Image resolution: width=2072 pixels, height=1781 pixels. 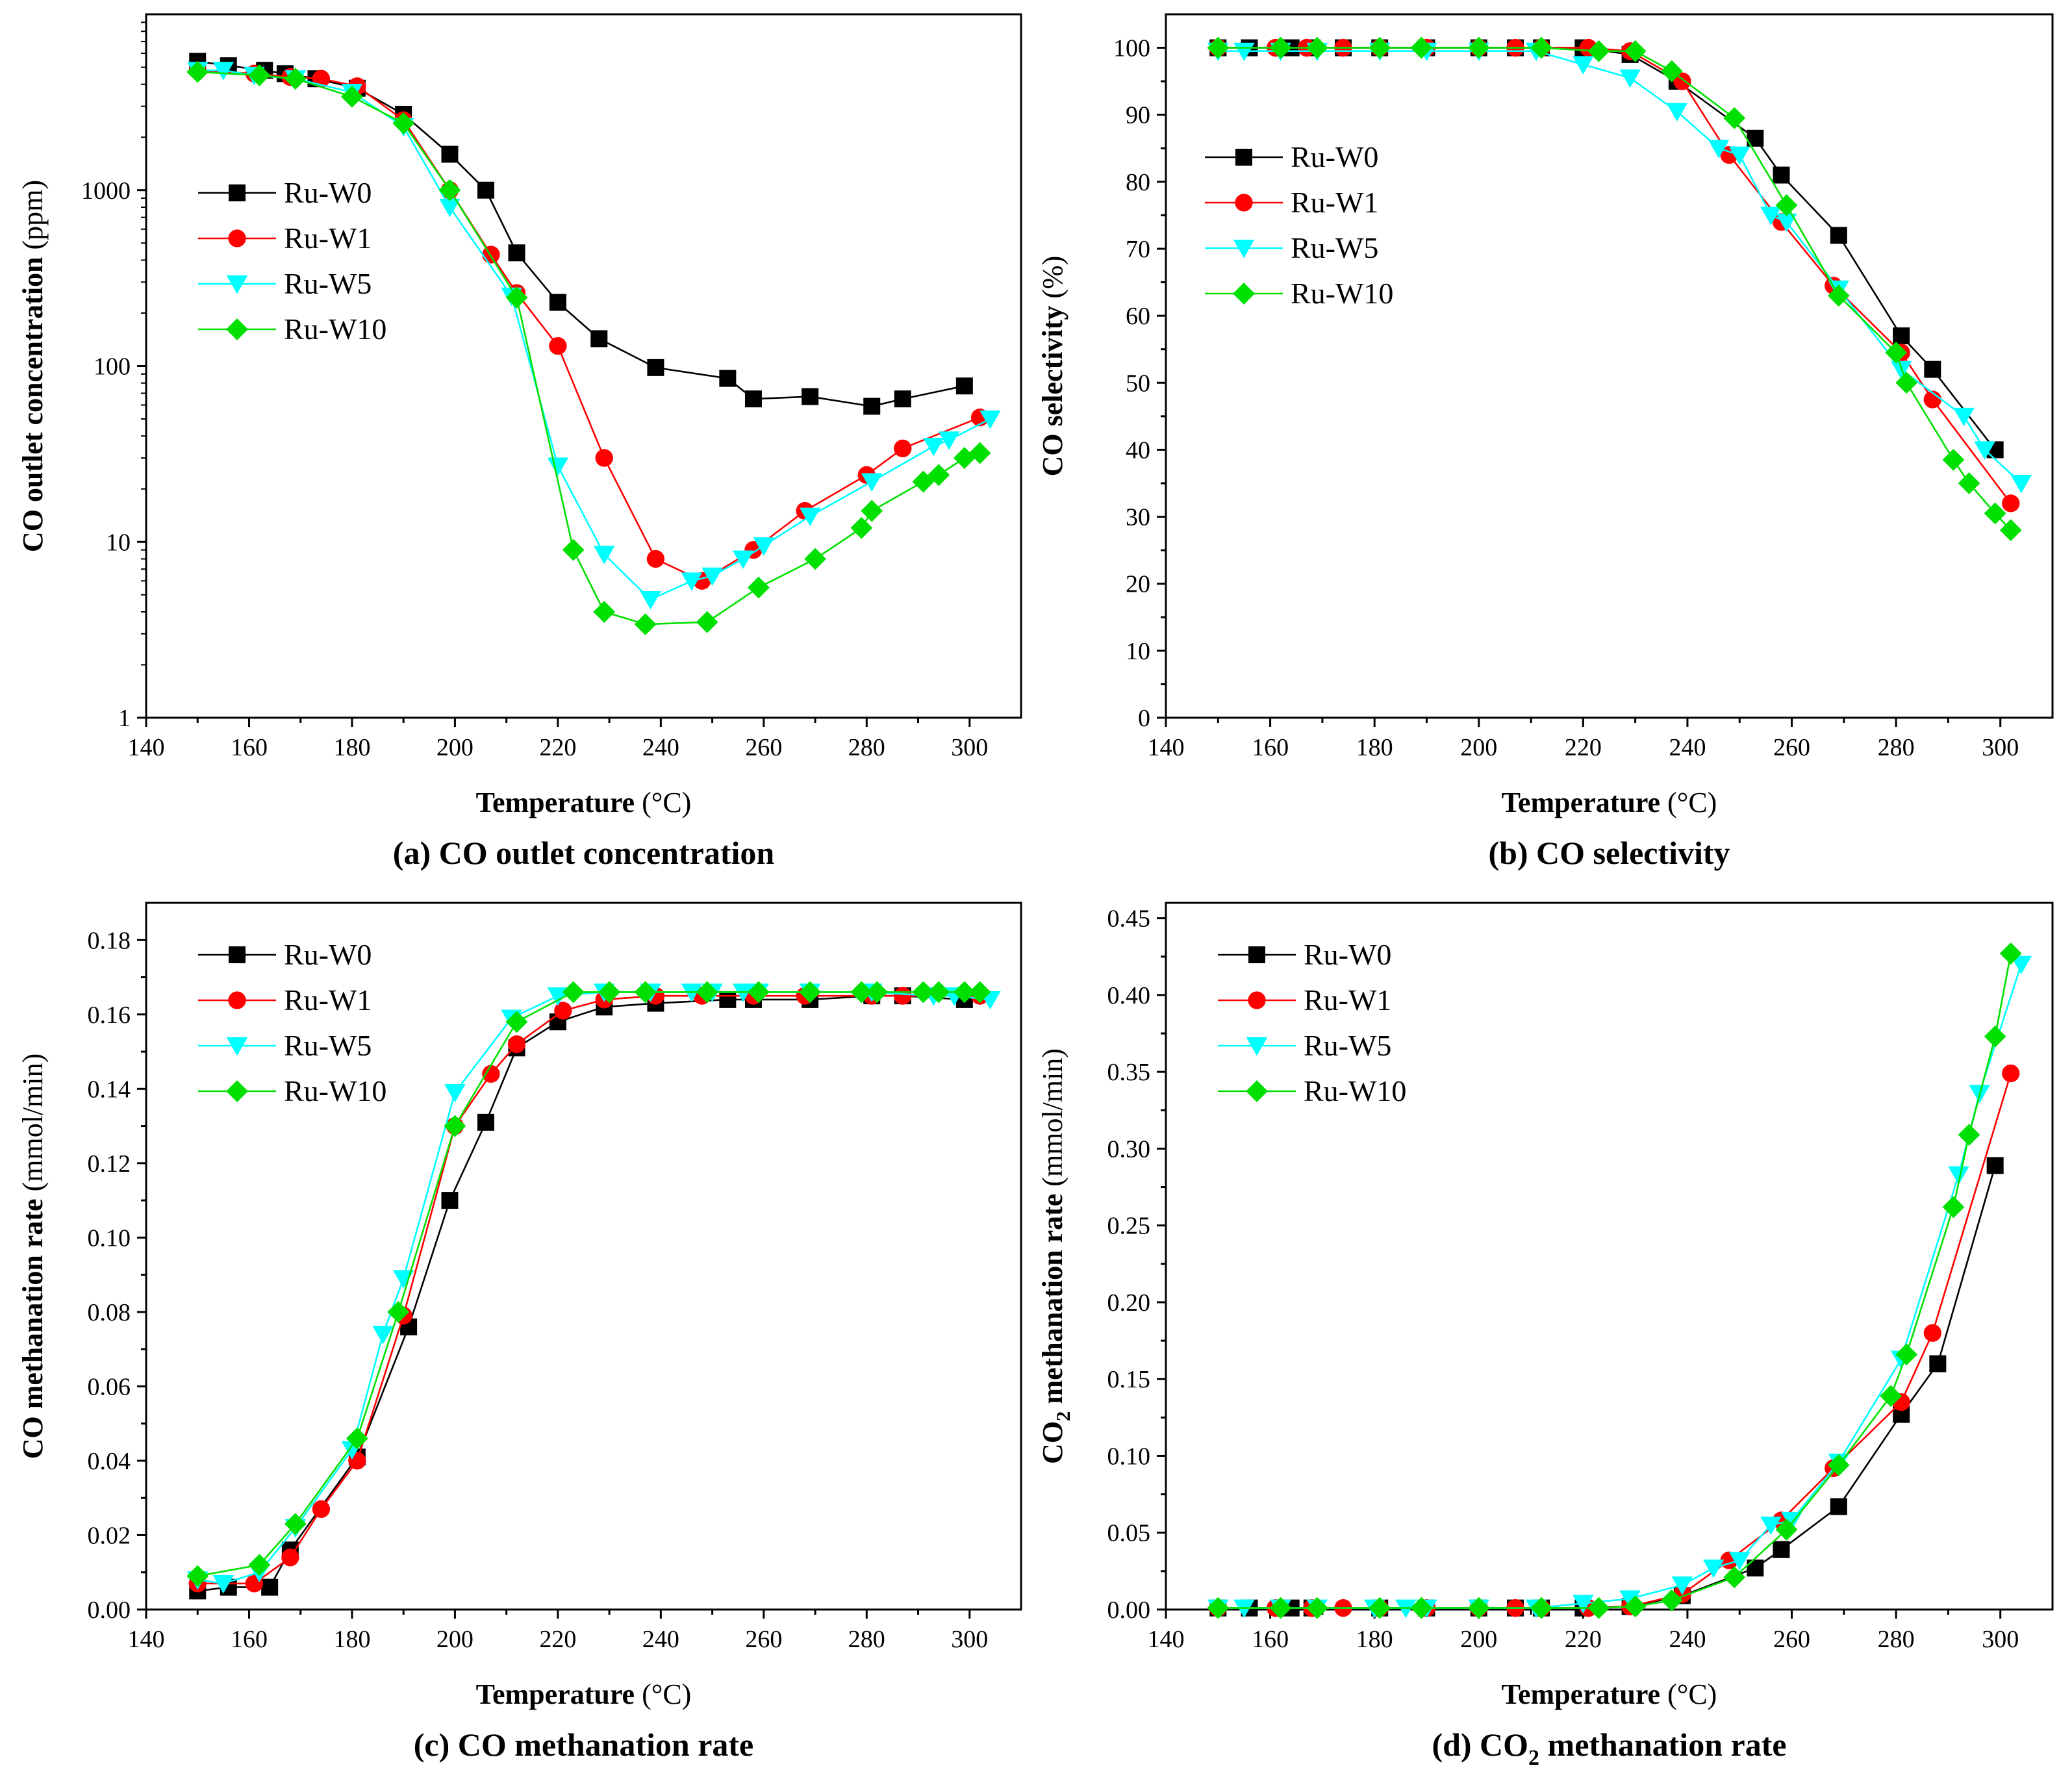 What do you see at coordinates (2001, 747) in the screenshot?
I see `x-tick-label: 300` at bounding box center [2001, 747].